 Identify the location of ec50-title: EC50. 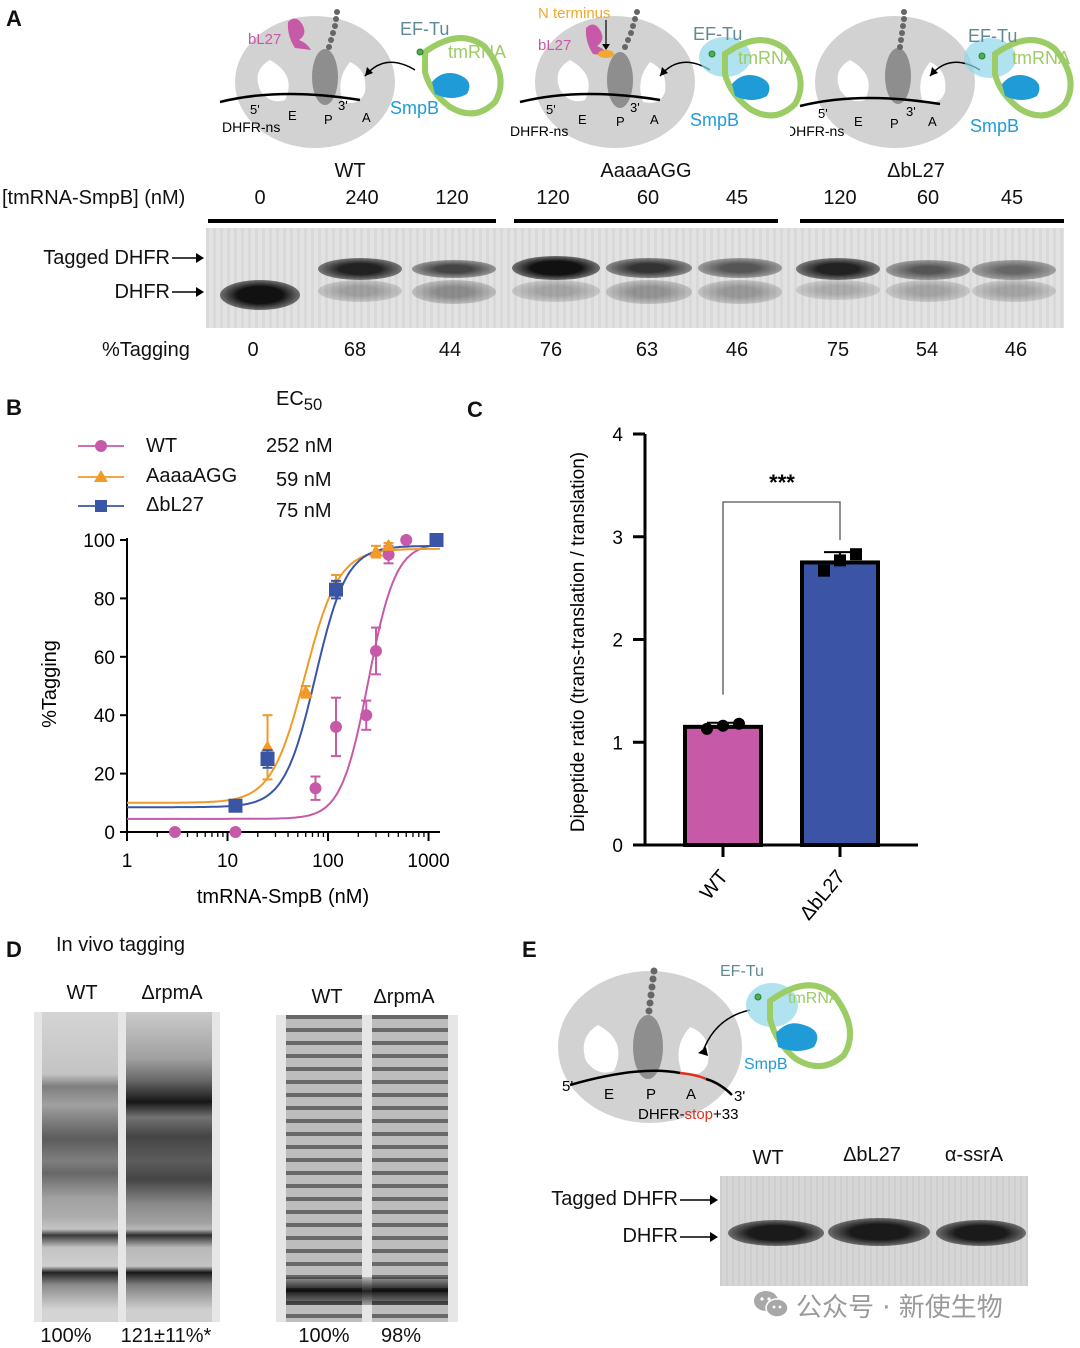
(299, 401).